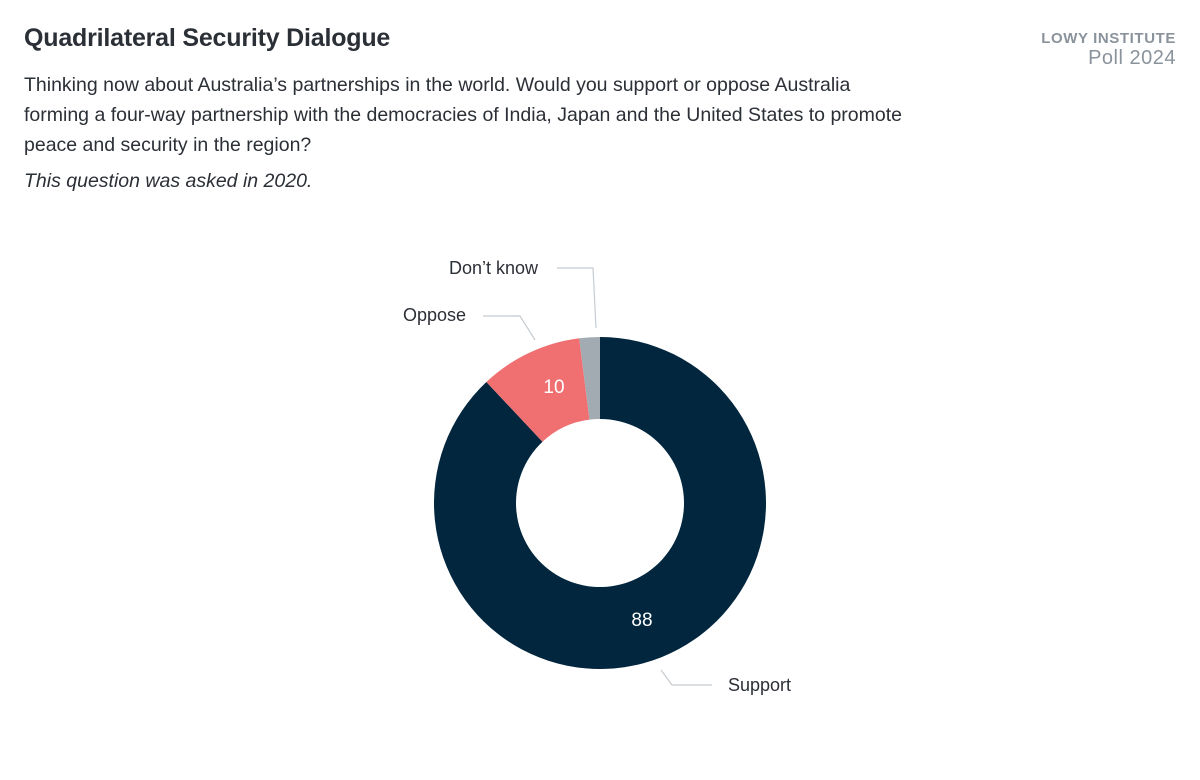 The height and width of the screenshot is (780, 1200). I want to click on value-oppose: 10, so click(553, 387).